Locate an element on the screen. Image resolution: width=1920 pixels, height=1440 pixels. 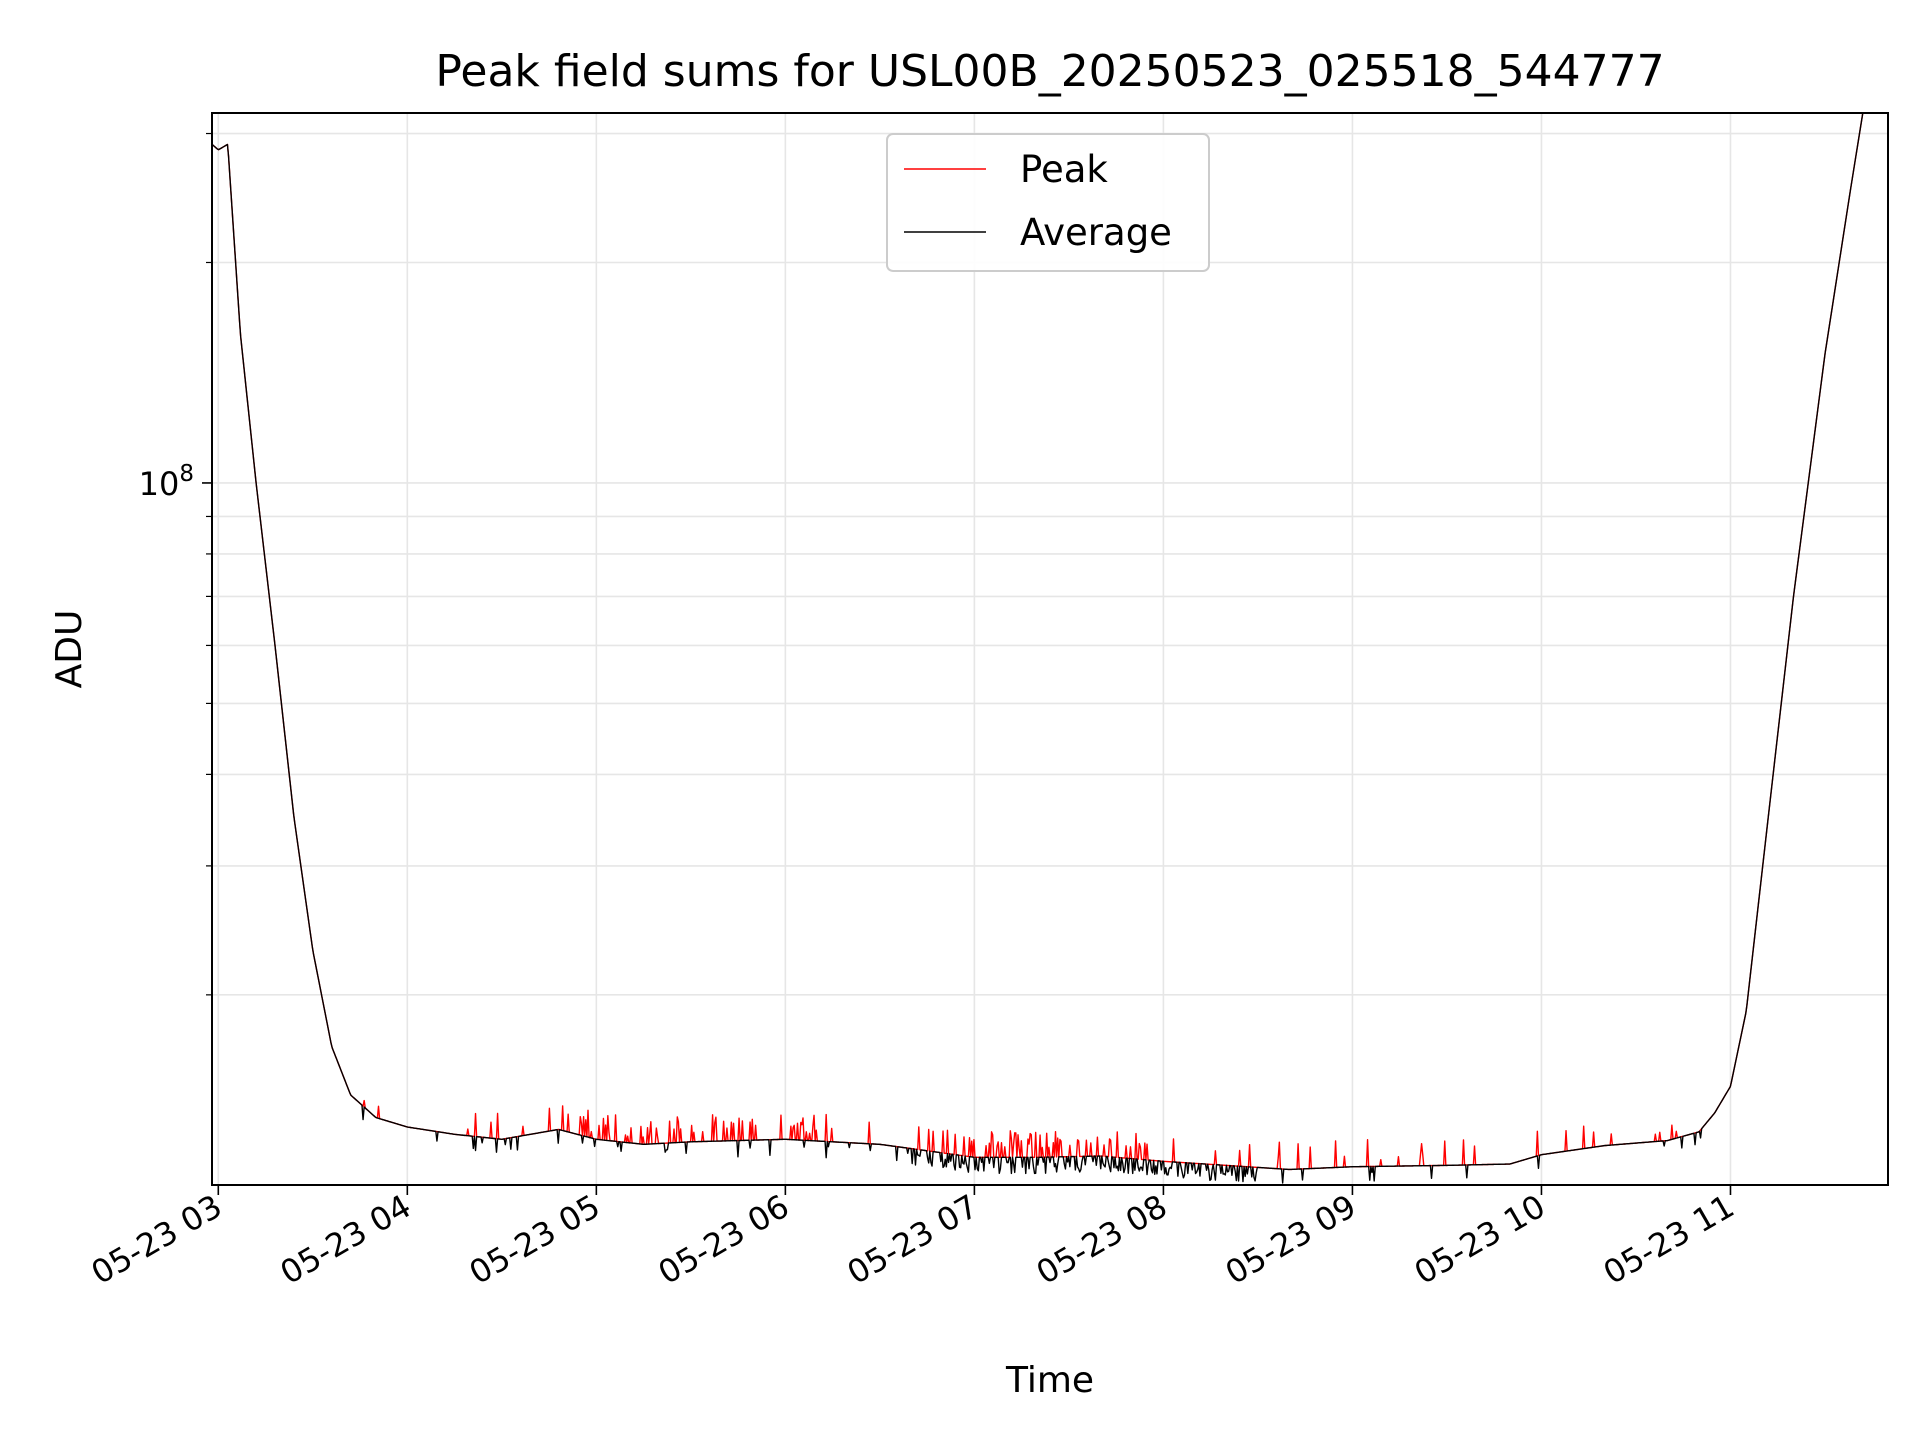
x-tick-label: 05-23 07 is located at coordinates (913, 1239).